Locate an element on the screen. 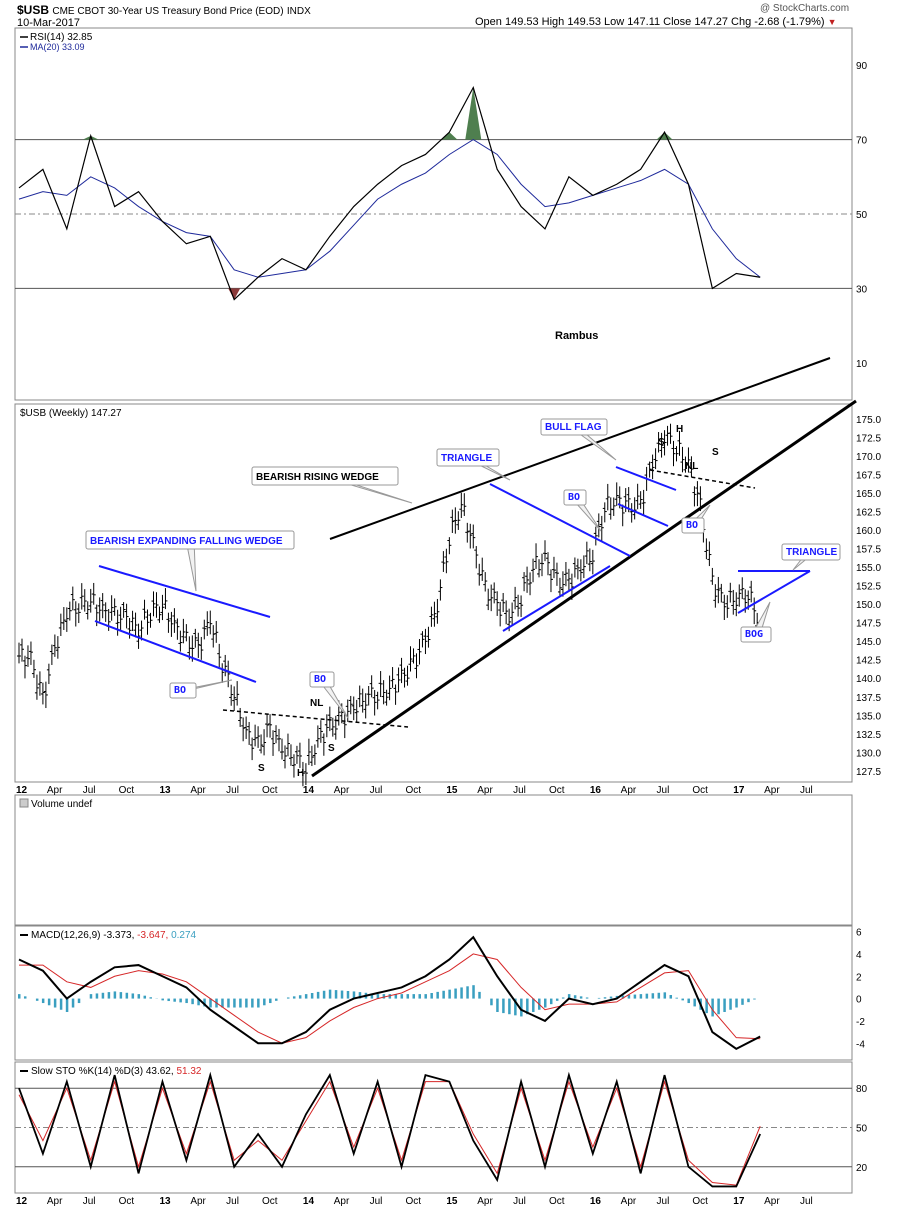 The width and height of the screenshot is (900, 1207). x-axis-label: 16 is located at coordinates (596, 790).